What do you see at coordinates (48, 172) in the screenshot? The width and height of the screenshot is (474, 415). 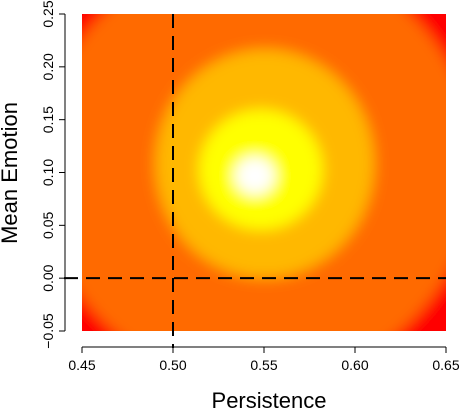 I see `y-tick-label: 0.10` at bounding box center [48, 172].